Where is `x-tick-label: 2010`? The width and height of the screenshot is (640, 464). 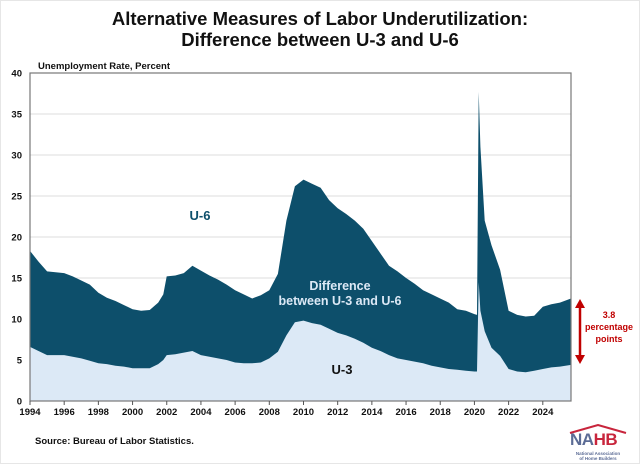 x-tick-label: 2010 is located at coordinates (303, 412).